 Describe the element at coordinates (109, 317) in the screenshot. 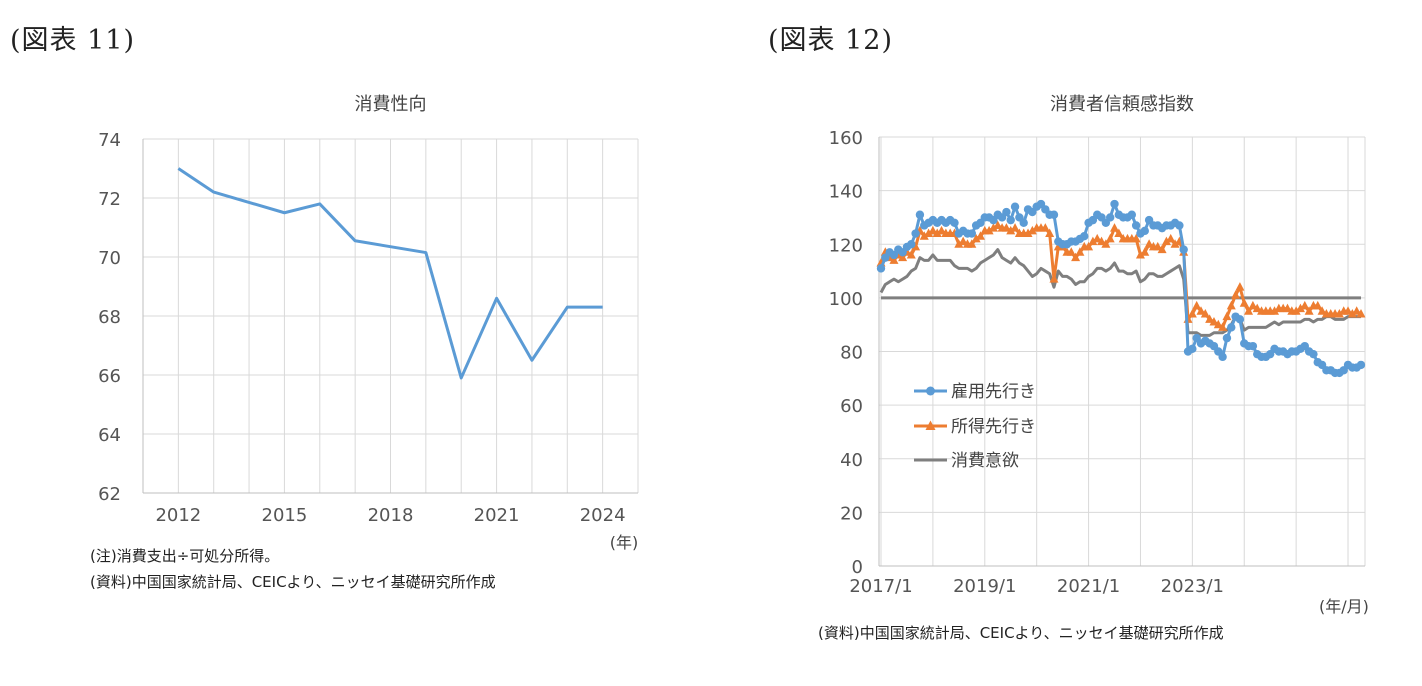

I see `y-tick-label: 68` at that location.